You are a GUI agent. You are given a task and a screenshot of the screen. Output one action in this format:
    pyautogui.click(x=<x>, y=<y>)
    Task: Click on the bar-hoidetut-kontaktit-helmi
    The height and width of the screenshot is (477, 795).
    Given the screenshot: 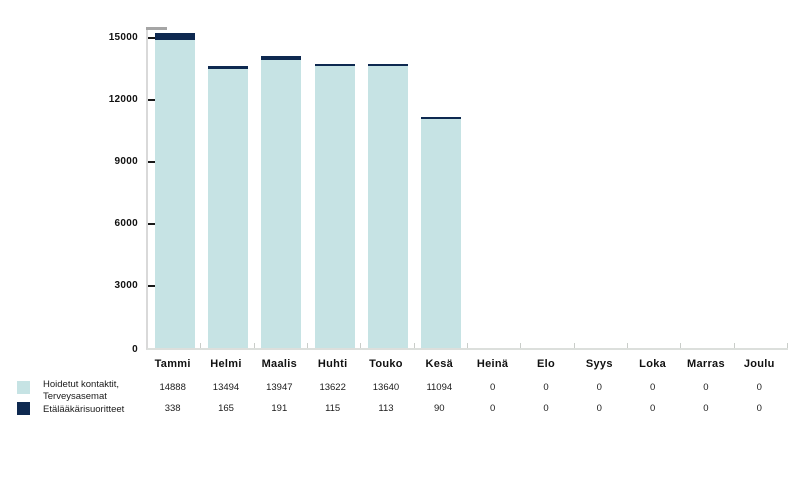 What is the action you would take?
    pyautogui.click(x=228, y=208)
    